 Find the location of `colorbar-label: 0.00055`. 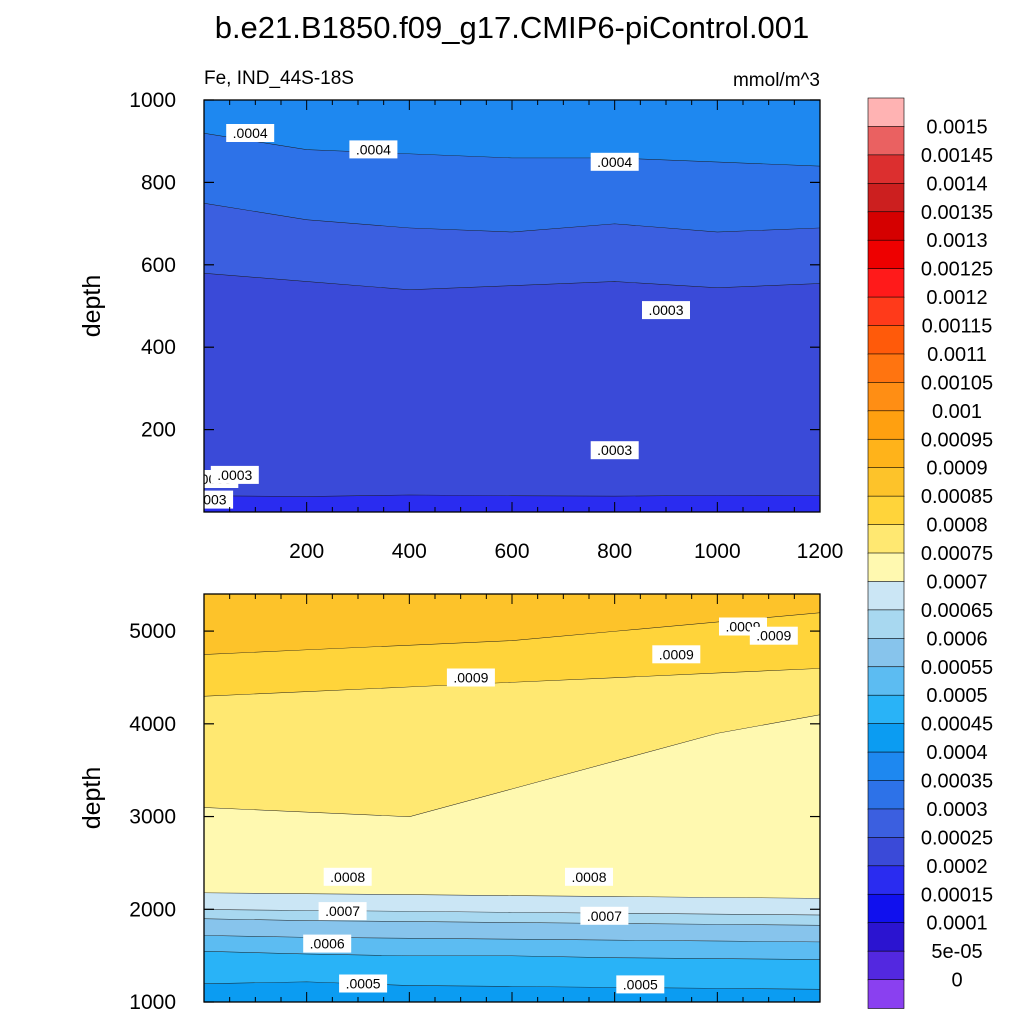

colorbar-label: 0.00055 is located at coordinates (957, 668).